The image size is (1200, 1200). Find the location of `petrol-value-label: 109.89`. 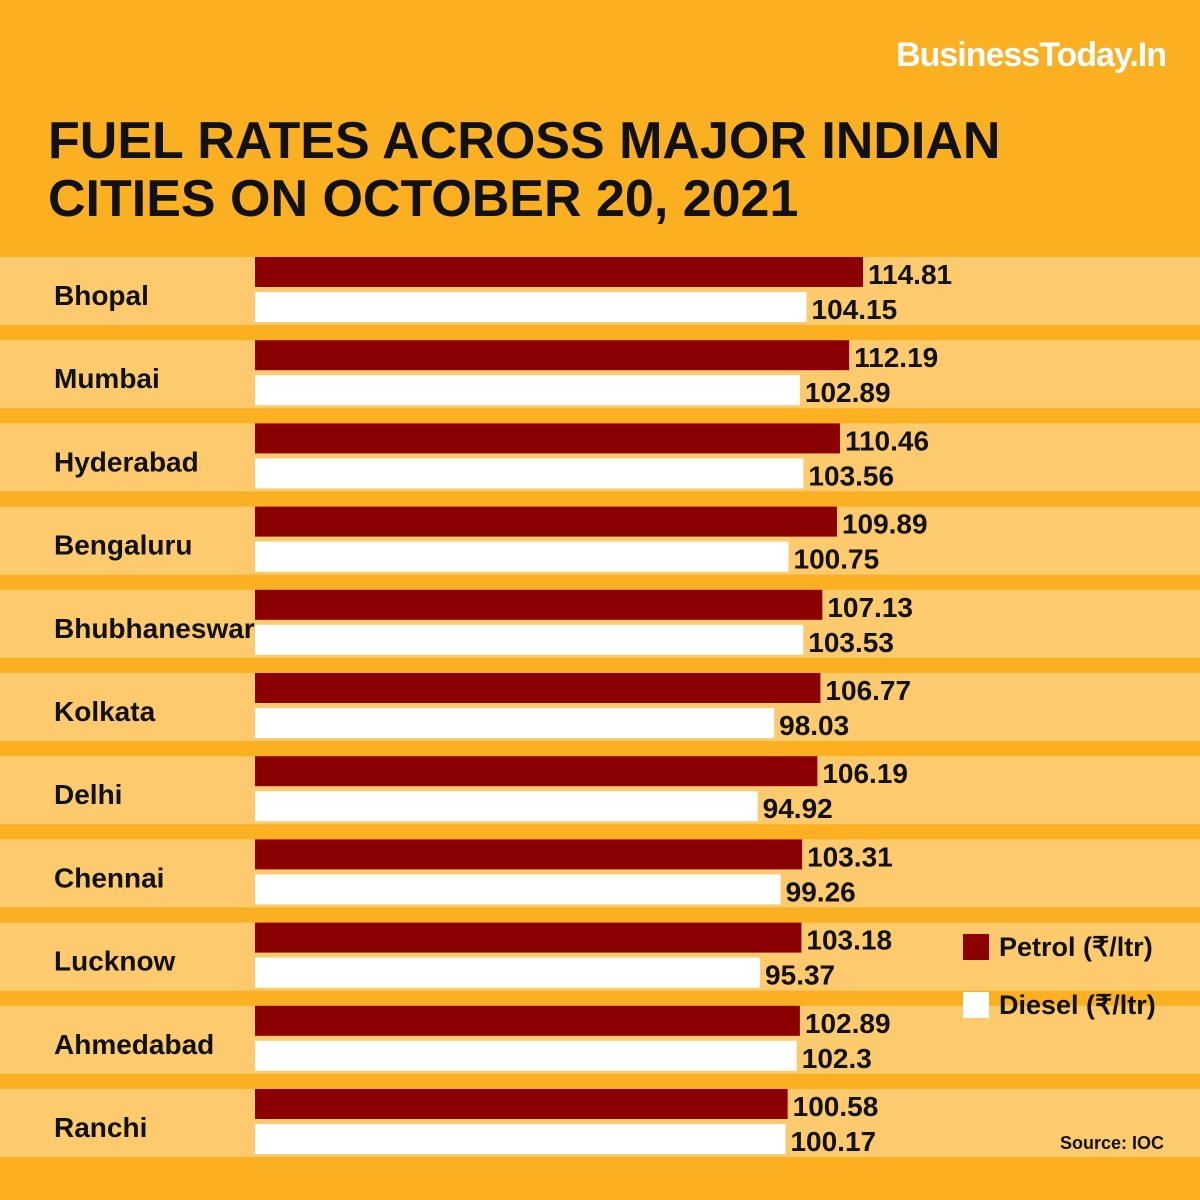

petrol-value-label: 109.89 is located at coordinates (885, 524).